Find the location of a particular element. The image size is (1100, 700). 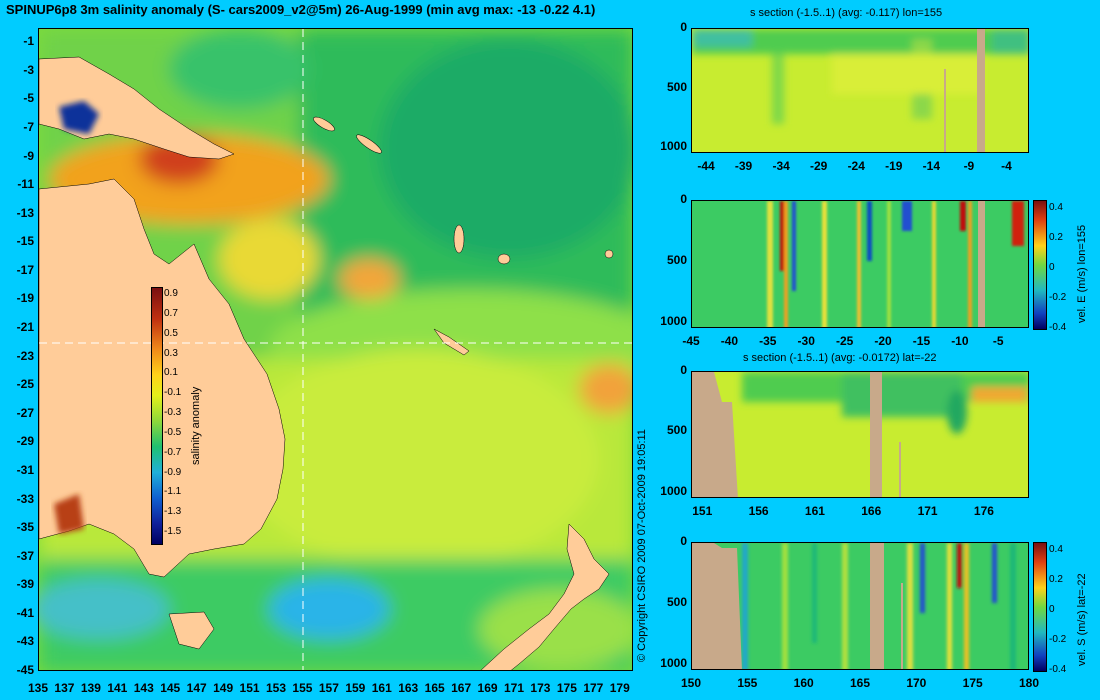

map-x-tick: 139 is located at coordinates (90, 688).